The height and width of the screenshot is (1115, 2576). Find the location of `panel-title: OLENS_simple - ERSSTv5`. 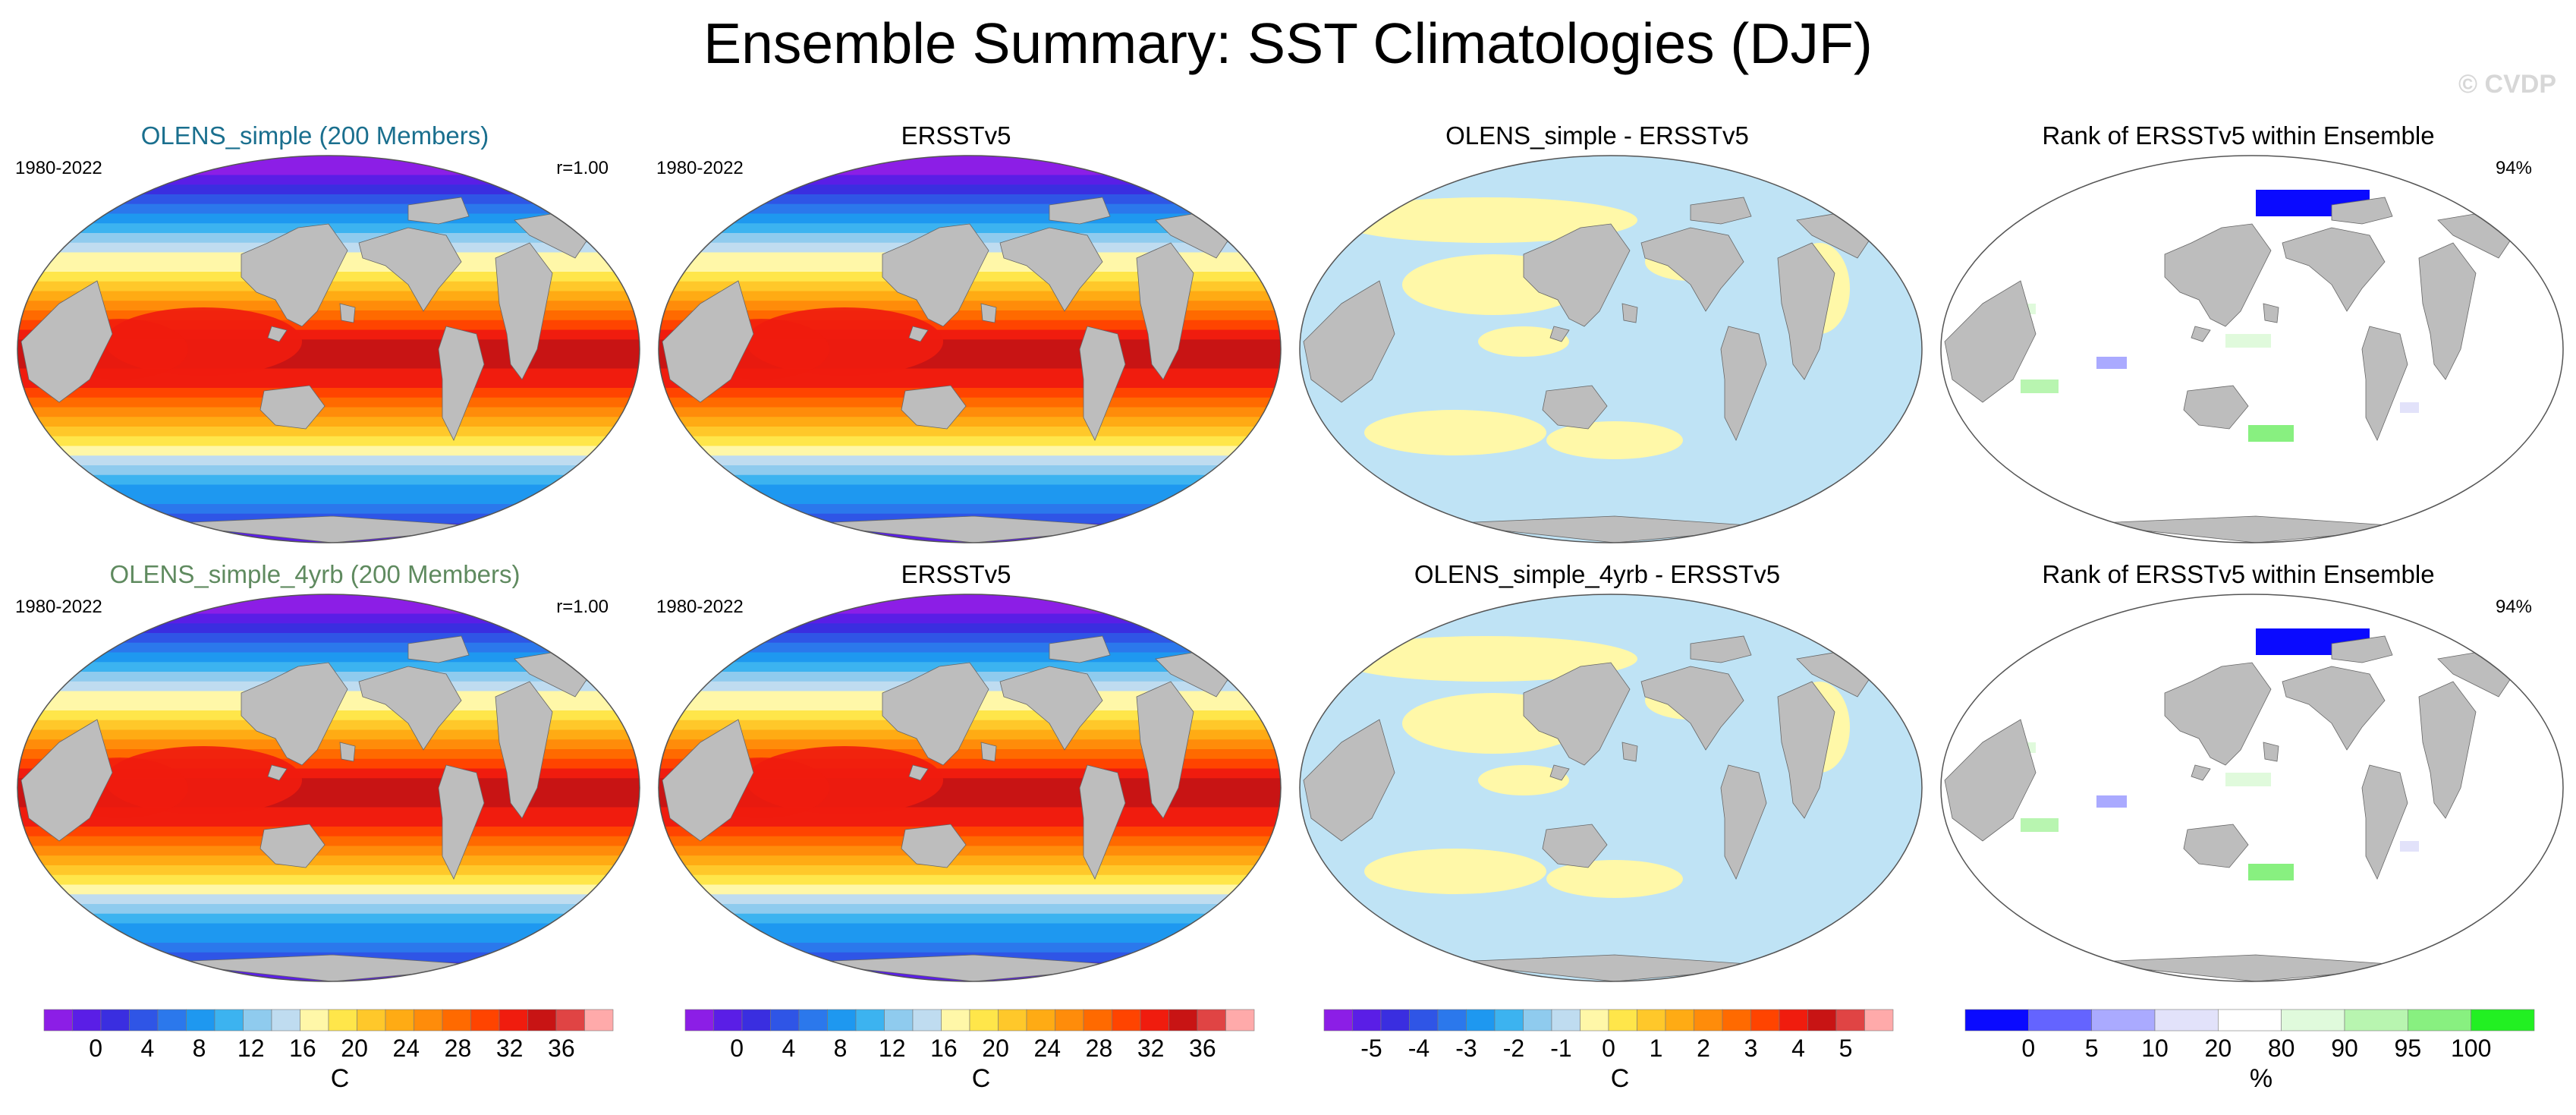

panel-title: OLENS_simple - ERSSTv5 is located at coordinates (1597, 135).